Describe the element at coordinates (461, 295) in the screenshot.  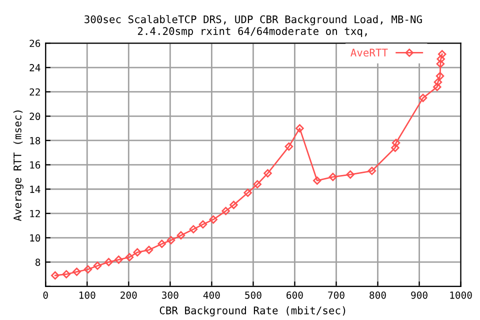
I see `x-tick-label: 1000` at that location.